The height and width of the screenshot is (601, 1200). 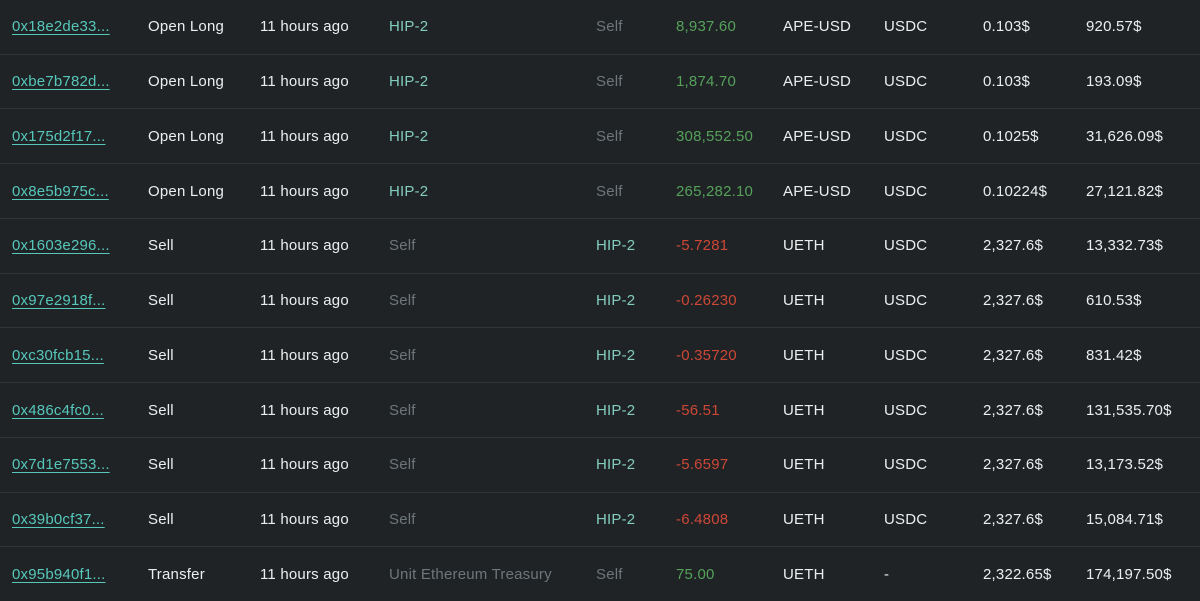 What do you see at coordinates (1125, 465) in the screenshot?
I see `usd-value: 13,173.52$` at bounding box center [1125, 465].